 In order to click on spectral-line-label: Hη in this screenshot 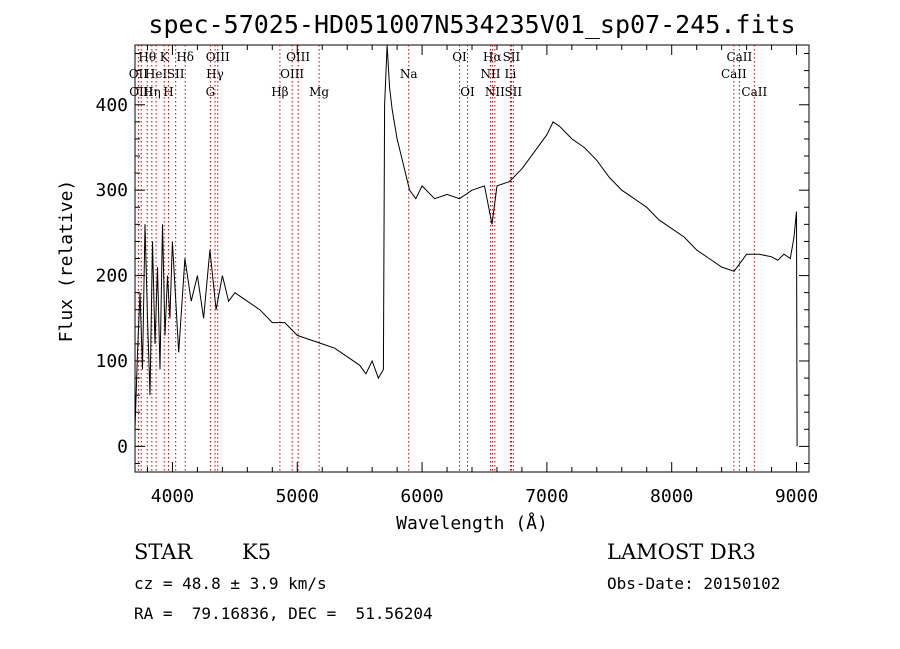, I will do `click(152, 92)`.